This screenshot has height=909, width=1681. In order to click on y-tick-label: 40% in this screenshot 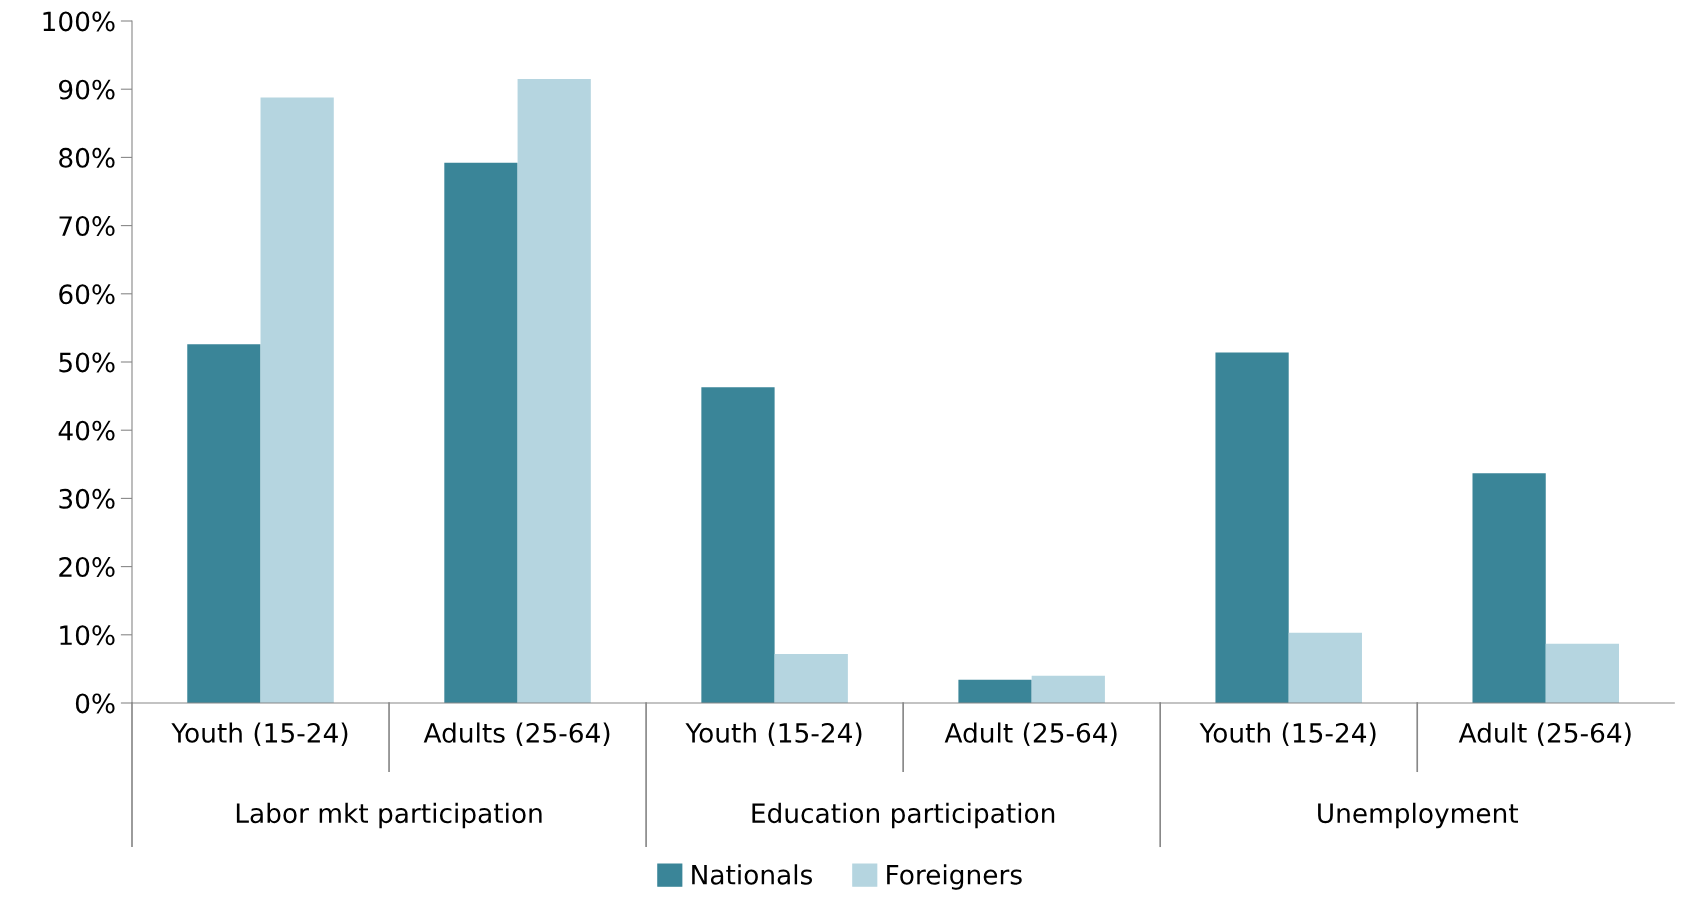, I will do `click(86, 430)`.